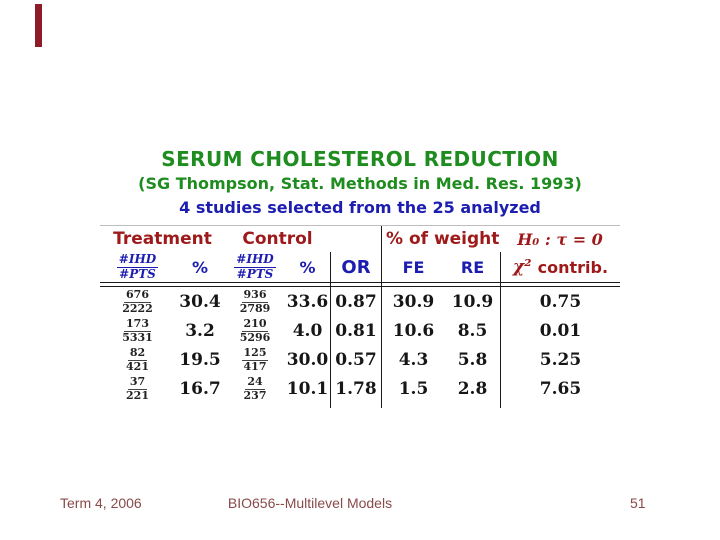  I want to click on pct-weight-group-header: % of weight, so click(443, 239).